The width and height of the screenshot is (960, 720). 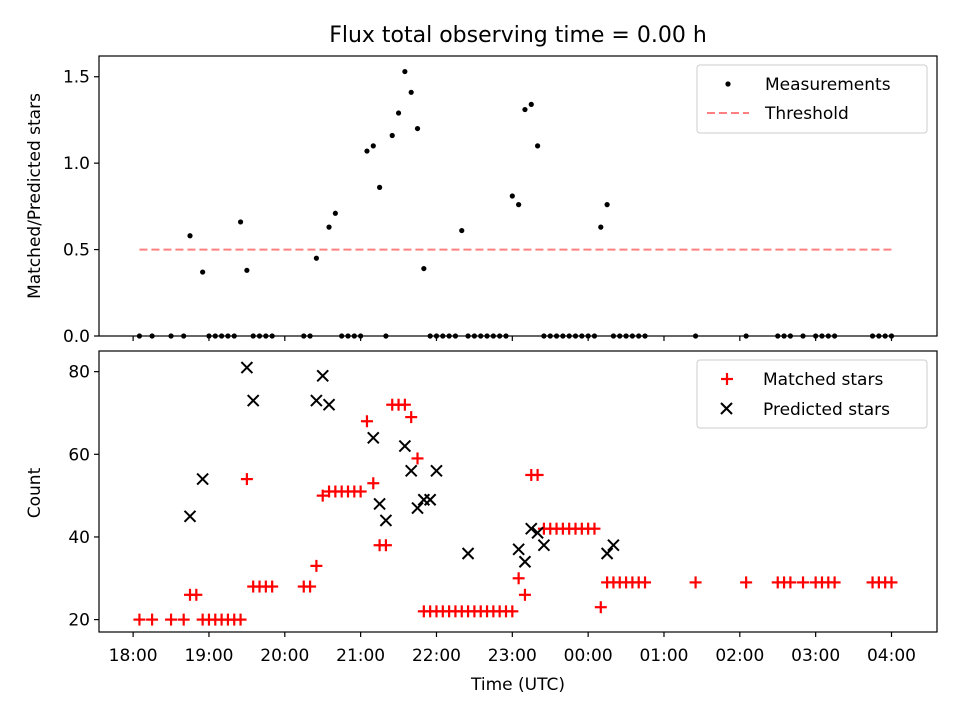 What do you see at coordinates (727, 379) in the screenshot?
I see `matched-stars-legend-marker` at bounding box center [727, 379].